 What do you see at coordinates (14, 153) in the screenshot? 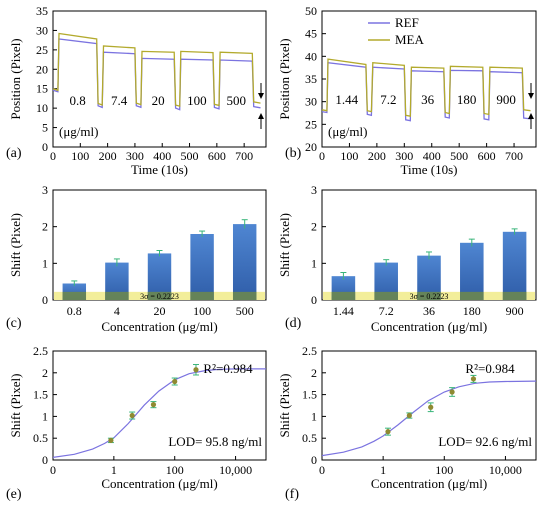
I see `panel-a-label: (a)` at bounding box center [14, 153].